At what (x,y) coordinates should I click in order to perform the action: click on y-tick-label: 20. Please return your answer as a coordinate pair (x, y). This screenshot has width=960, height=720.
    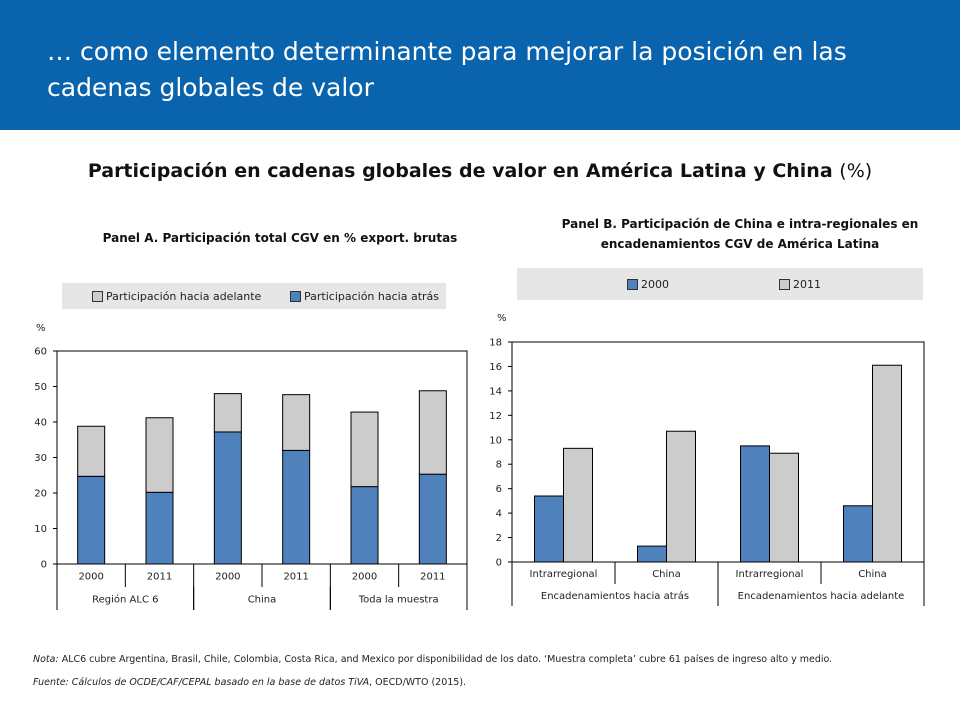
    Looking at the image, I should click on (40, 494).